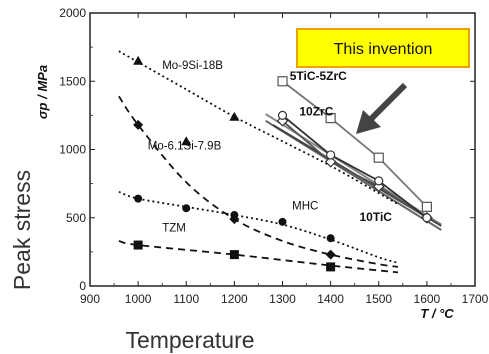 The width and height of the screenshot is (489, 354). I want to click on x-tick-label: 1600, so click(427, 299).